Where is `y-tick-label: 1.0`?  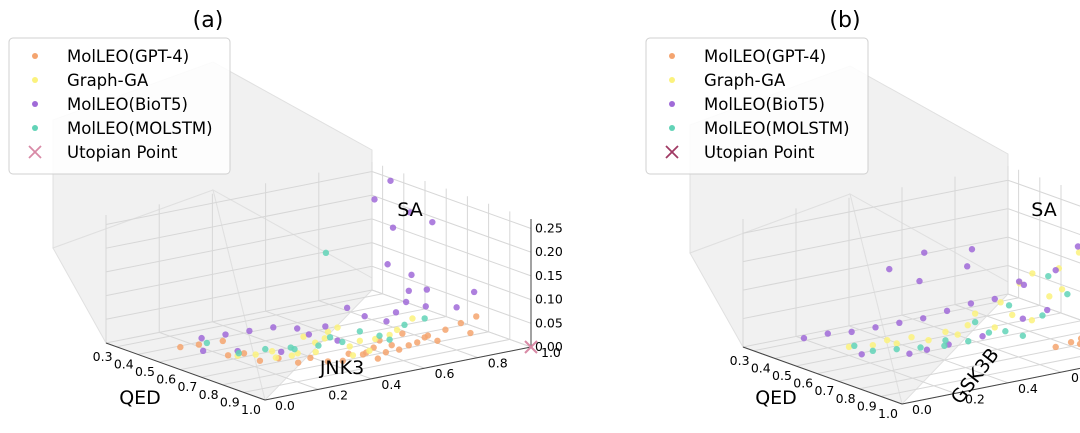
y-tick-label: 1.0 is located at coordinates (551, 352).